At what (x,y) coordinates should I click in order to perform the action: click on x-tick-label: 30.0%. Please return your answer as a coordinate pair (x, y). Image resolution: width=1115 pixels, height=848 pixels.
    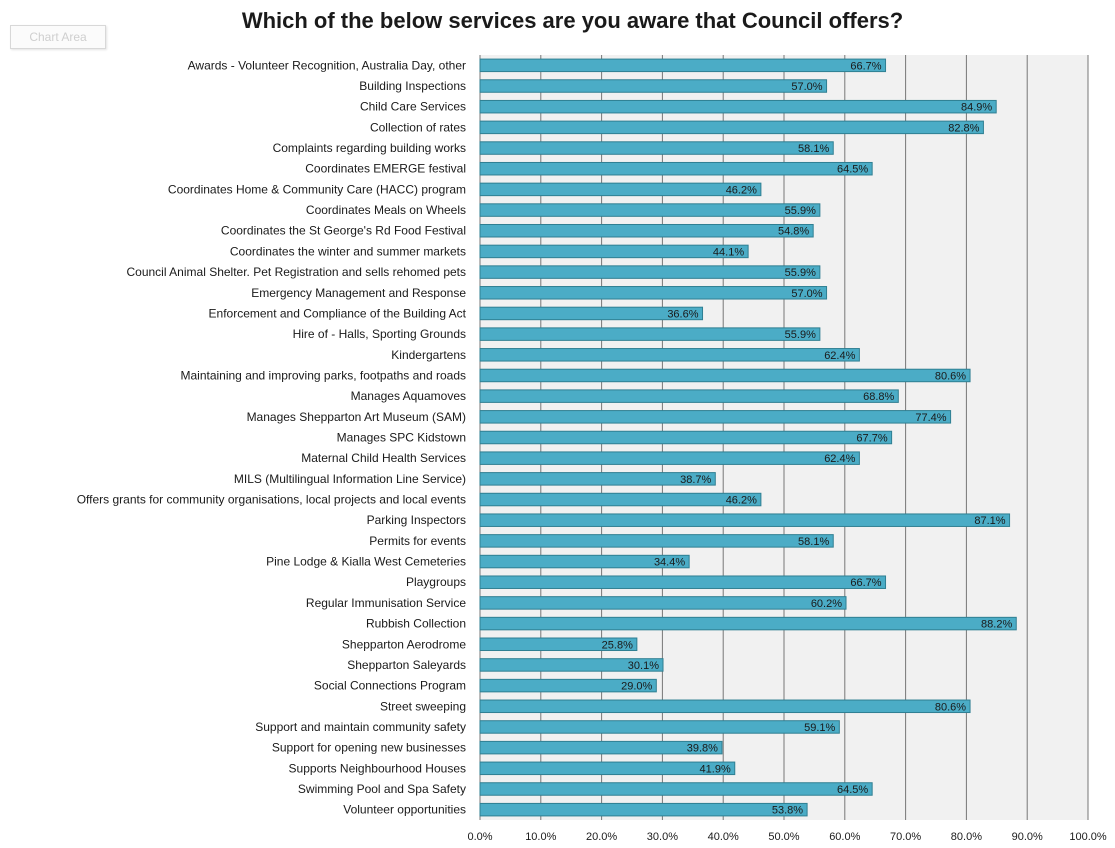
    Looking at the image, I should click on (662, 837).